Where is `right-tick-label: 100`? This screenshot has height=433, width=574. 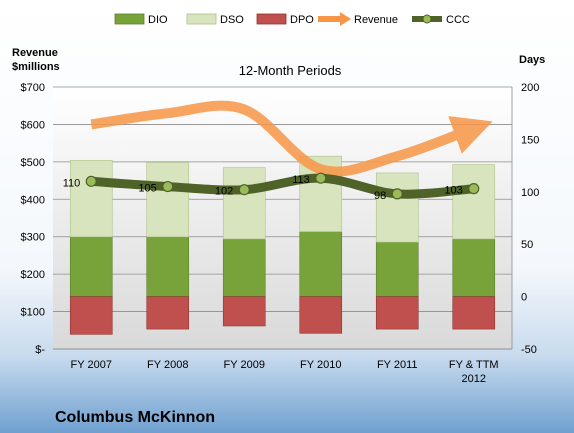 right-tick-label: 100 is located at coordinates (530, 193).